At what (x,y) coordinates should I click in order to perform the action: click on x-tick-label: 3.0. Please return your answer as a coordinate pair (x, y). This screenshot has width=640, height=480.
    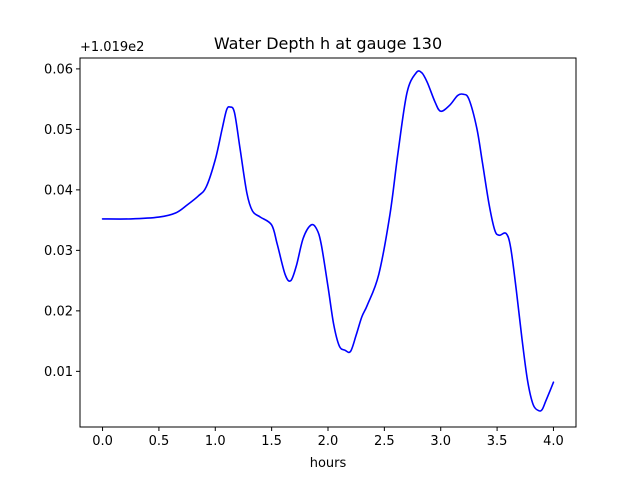
    Looking at the image, I should click on (440, 441).